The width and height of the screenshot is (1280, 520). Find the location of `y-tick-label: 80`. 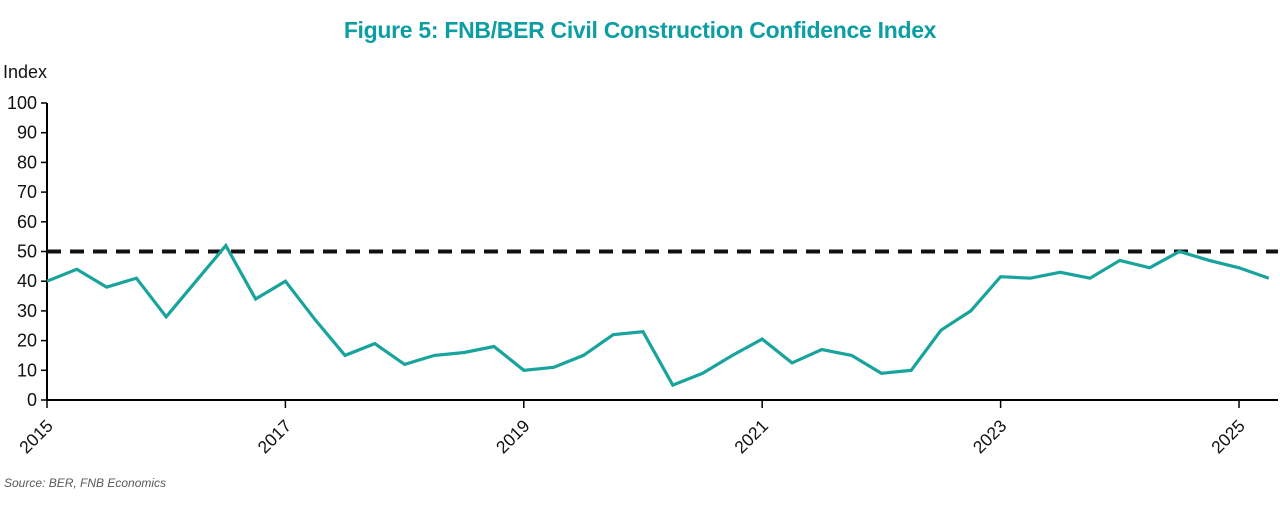

y-tick-label: 80 is located at coordinates (27, 162).